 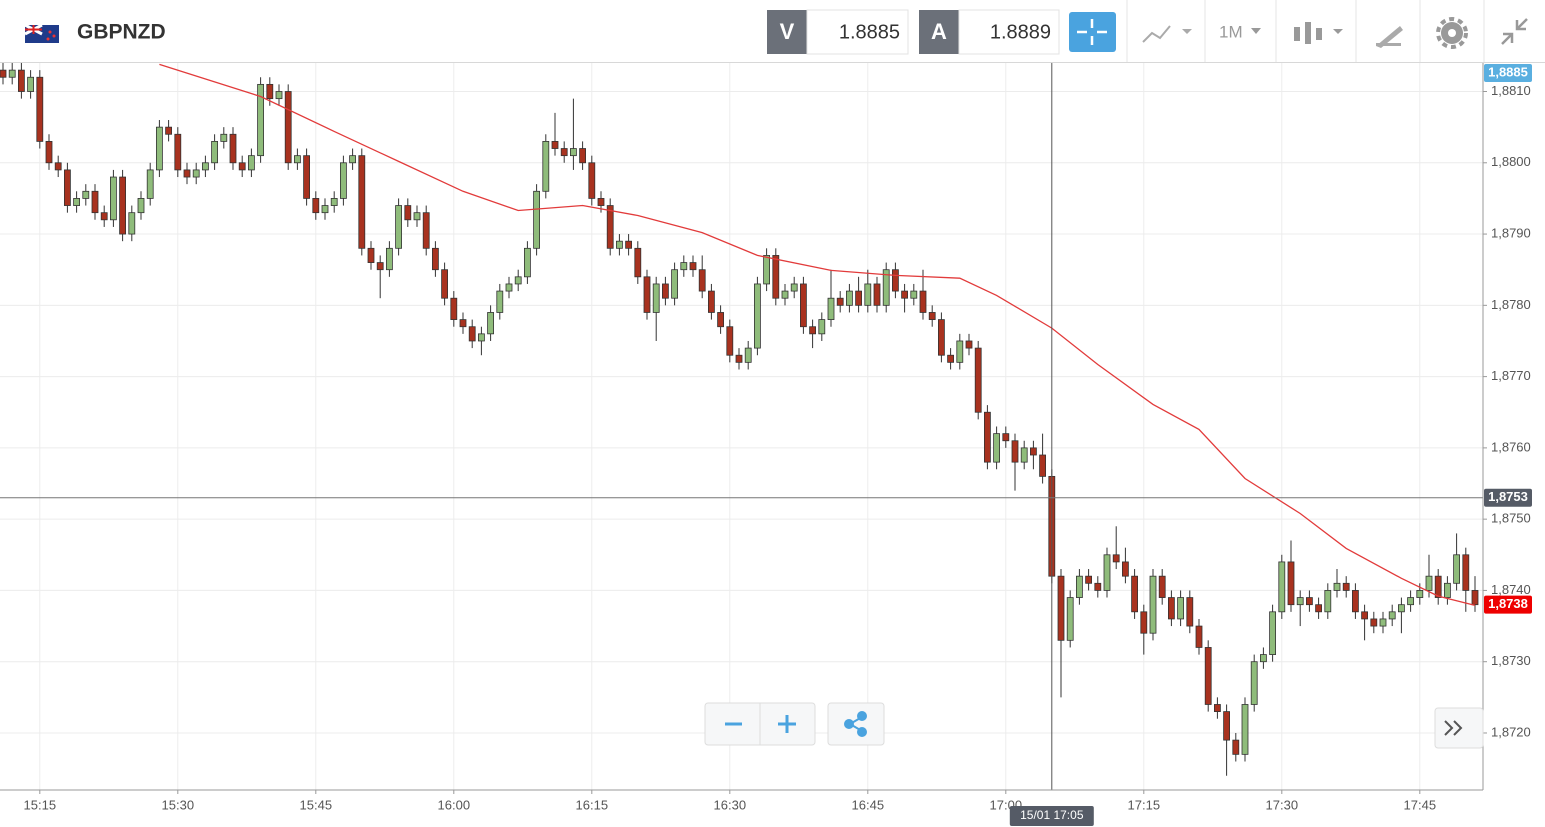 I want to click on buy-button, so click(x=939, y=32).